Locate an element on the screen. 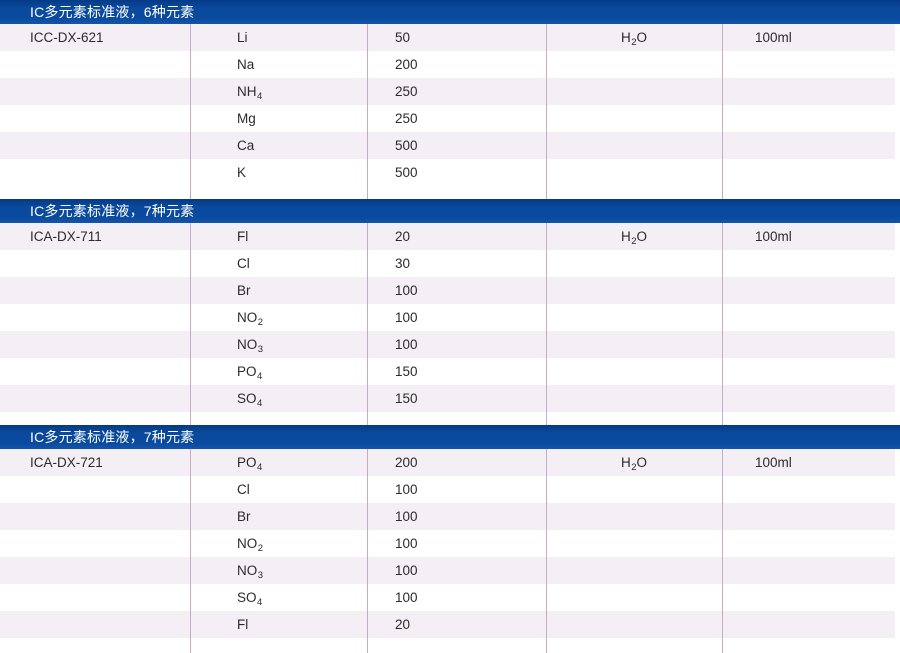 Image resolution: width=900 pixels, height=653 pixels. element-symbol: PO is located at coordinates (247, 371).